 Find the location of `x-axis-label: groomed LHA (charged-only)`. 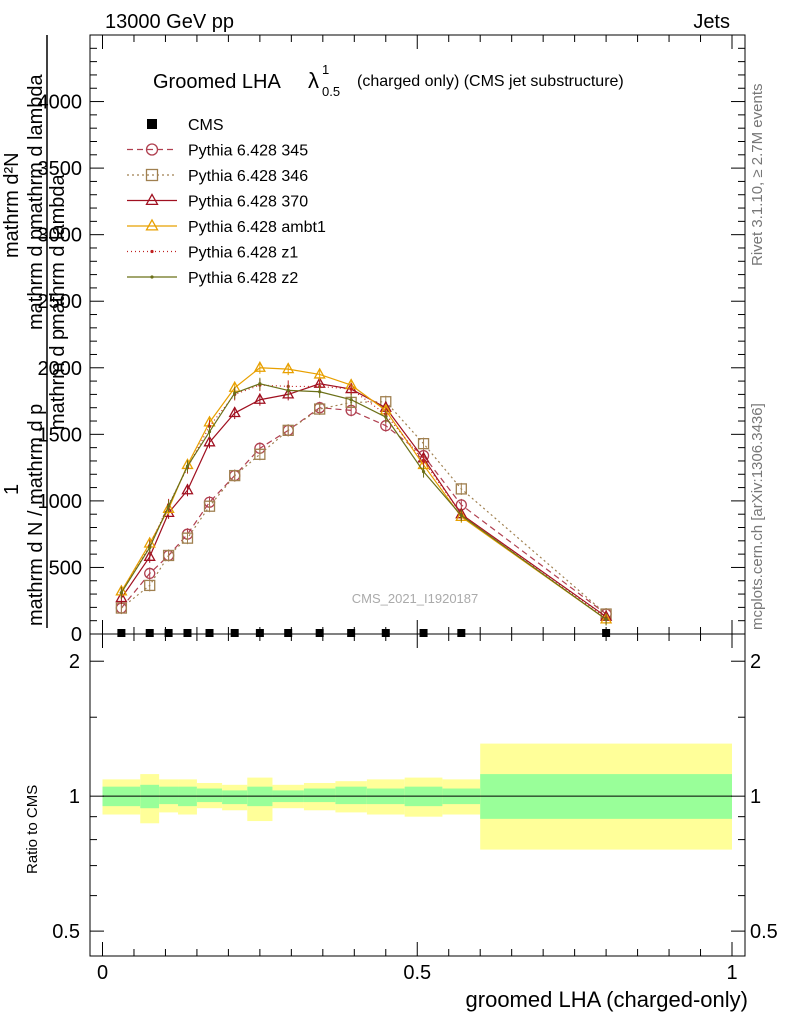

x-axis-label: groomed LHA (charged-only) is located at coordinates (607, 999).